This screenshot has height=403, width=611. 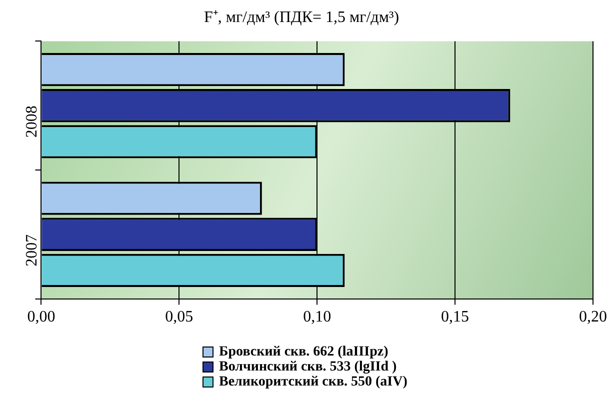 What do you see at coordinates (304, 352) in the screenshot?
I see `legend-label: Бровский скв. 662 (laIIIpz)` at bounding box center [304, 352].